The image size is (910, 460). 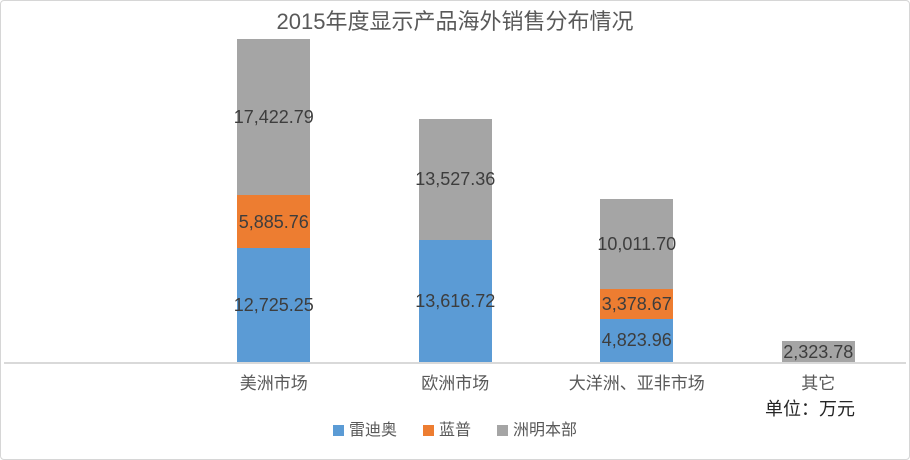 I want to click on bar-1-segment-3: 17,422.79, so click(x=274, y=117).